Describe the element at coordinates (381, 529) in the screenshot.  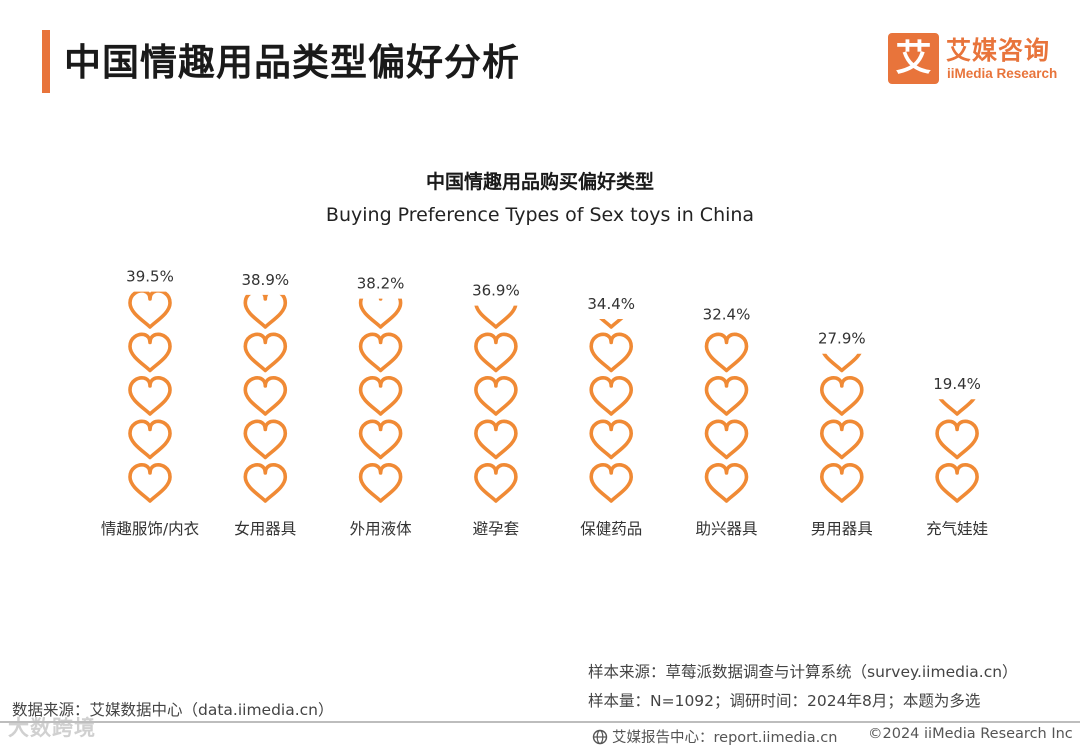
I see `x-tick-label: 外用液体` at that location.